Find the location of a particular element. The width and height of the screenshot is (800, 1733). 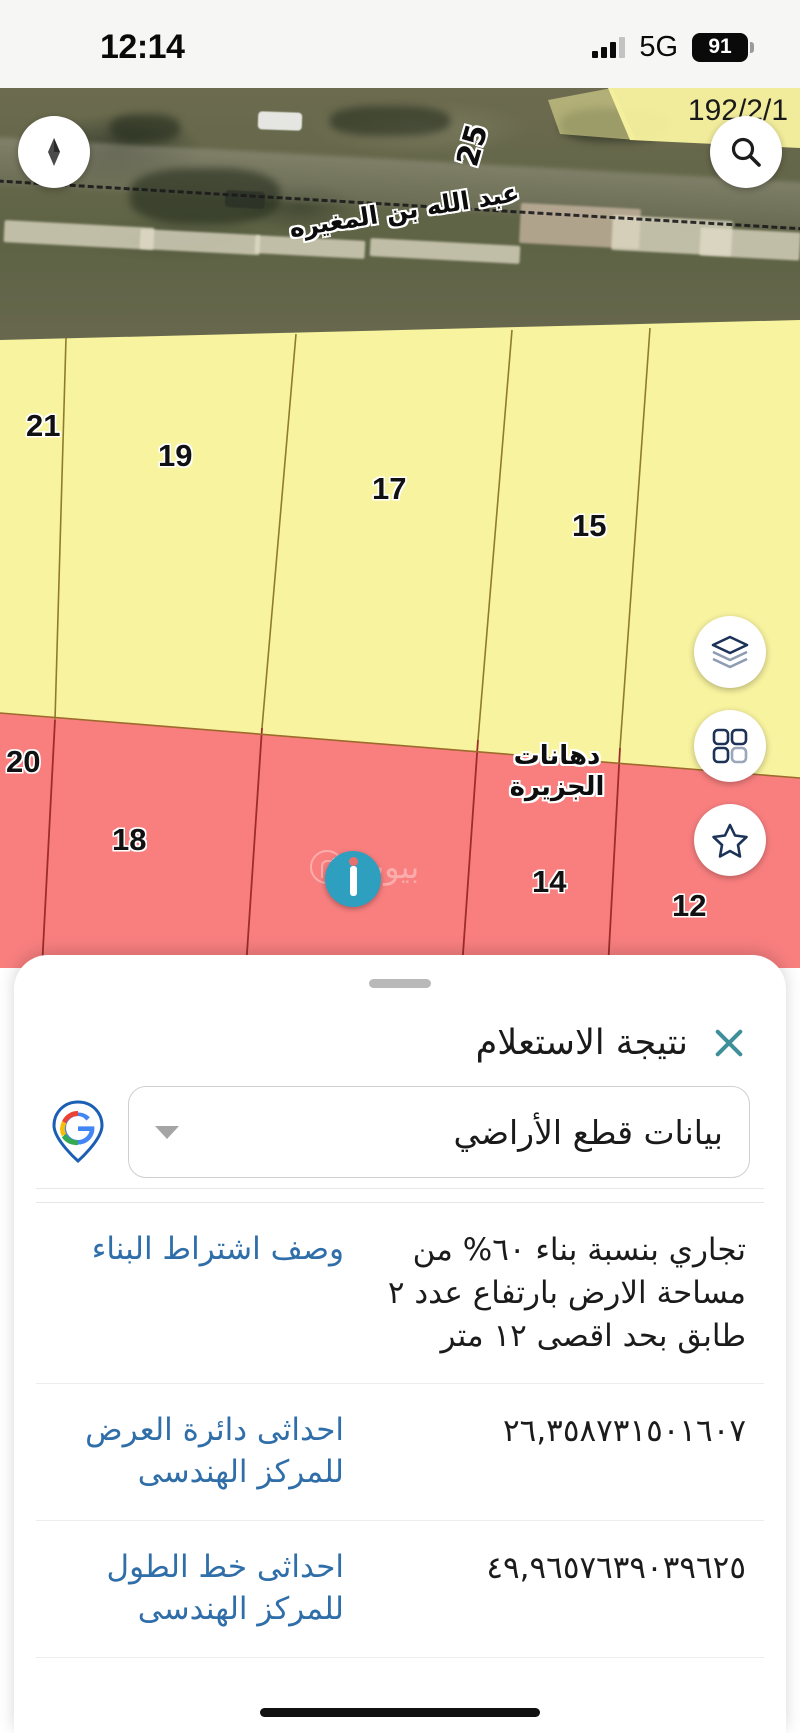

grid-icon is located at coordinates (730, 746).